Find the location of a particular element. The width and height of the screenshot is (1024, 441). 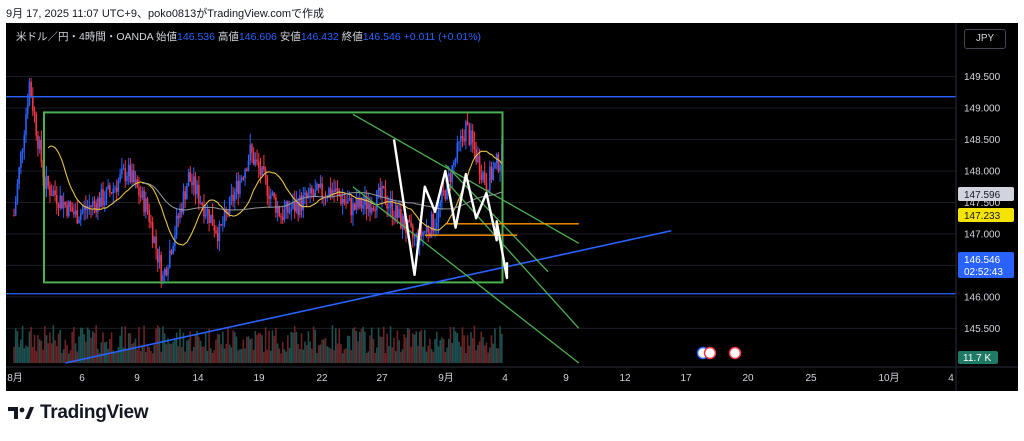

time-tick-label-0: 8月 is located at coordinates (15, 378).